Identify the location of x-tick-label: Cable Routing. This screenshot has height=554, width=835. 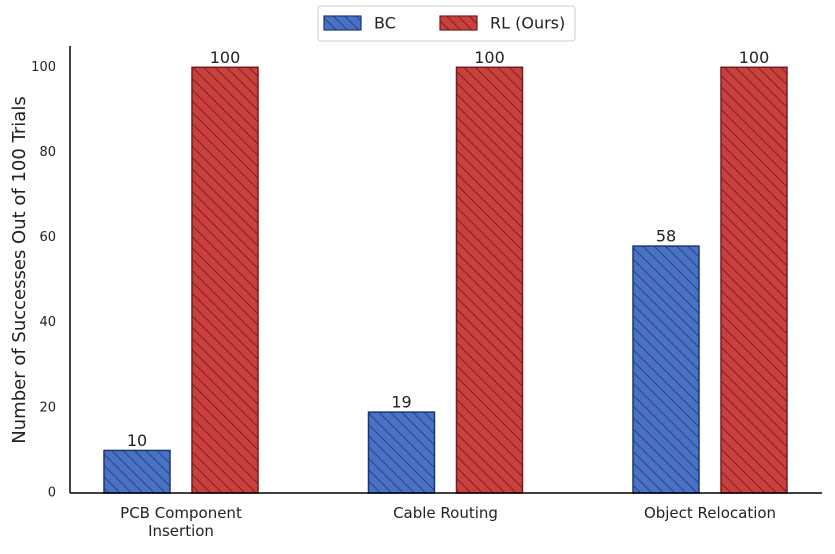
(445, 513).